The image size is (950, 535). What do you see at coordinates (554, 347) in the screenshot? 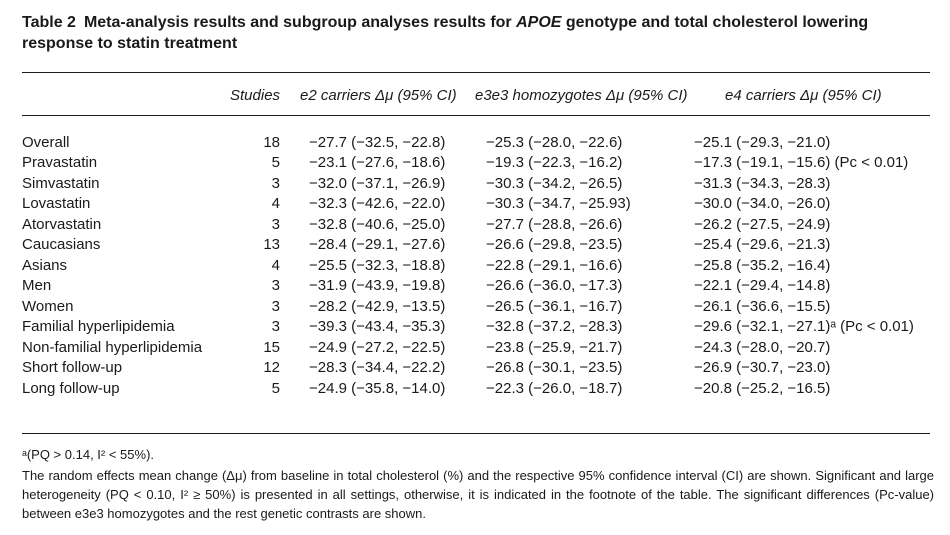
I see `cell-e3: −23.8 (−25.9, −21.7)` at bounding box center [554, 347].